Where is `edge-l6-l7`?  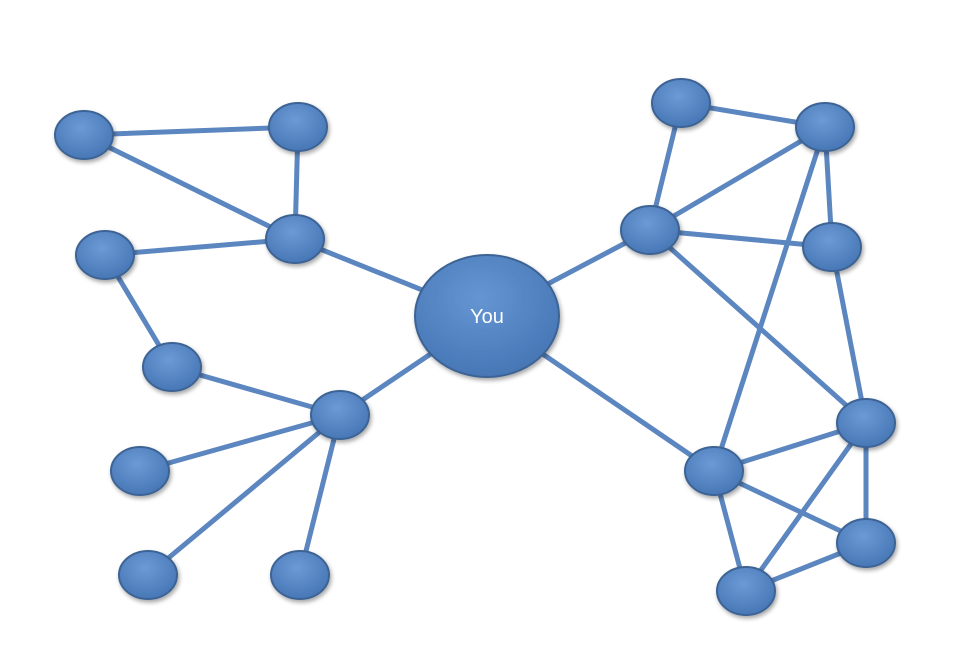
edge-l6-l7 is located at coordinates (240, 443).